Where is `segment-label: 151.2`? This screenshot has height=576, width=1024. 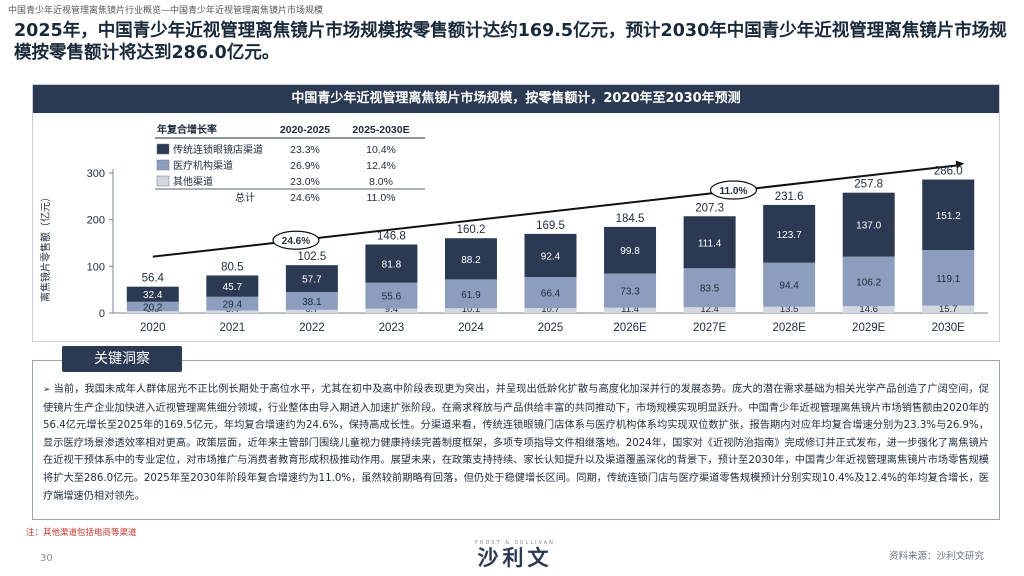
segment-label: 151.2 is located at coordinates (948, 216).